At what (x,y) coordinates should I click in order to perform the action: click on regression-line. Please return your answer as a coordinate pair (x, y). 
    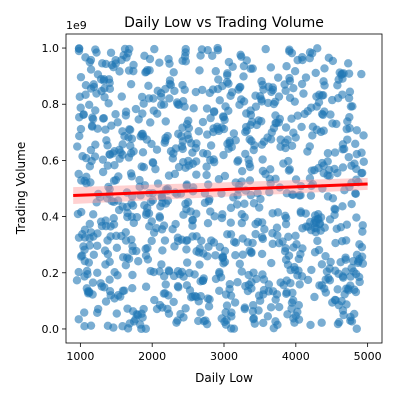
    Looking at the image, I should click on (220, 190).